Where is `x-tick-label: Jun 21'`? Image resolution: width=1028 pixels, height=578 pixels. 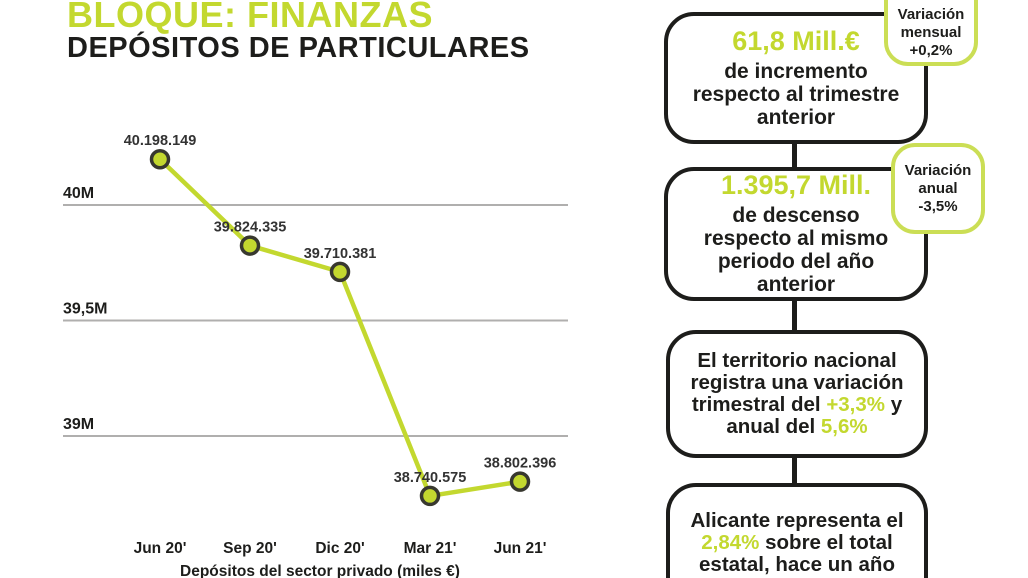
x-tick-label: Jun 21' is located at coordinates (520, 548).